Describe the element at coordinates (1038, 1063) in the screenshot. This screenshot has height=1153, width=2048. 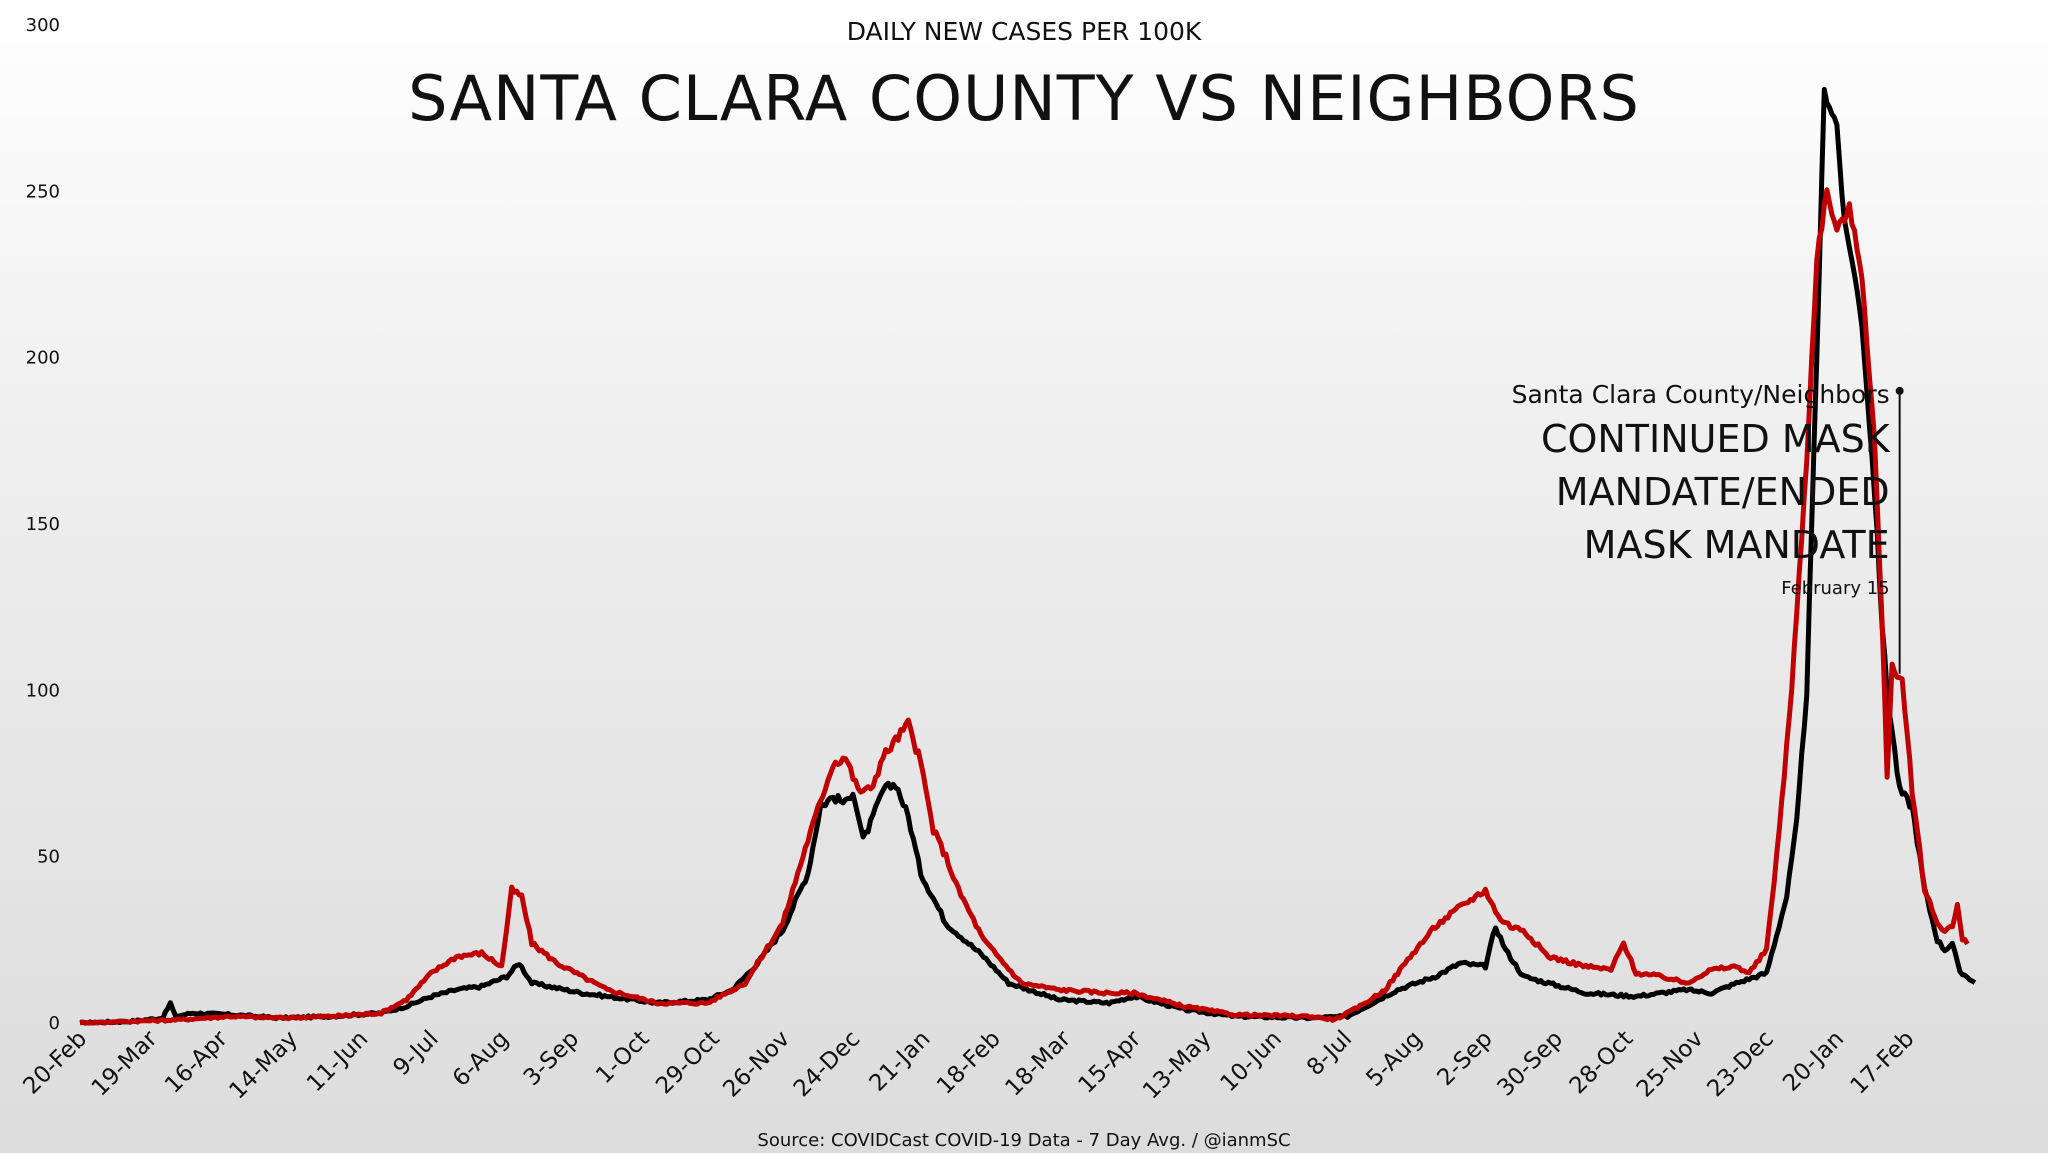
I see `x-tick-label: 18-Mar` at that location.